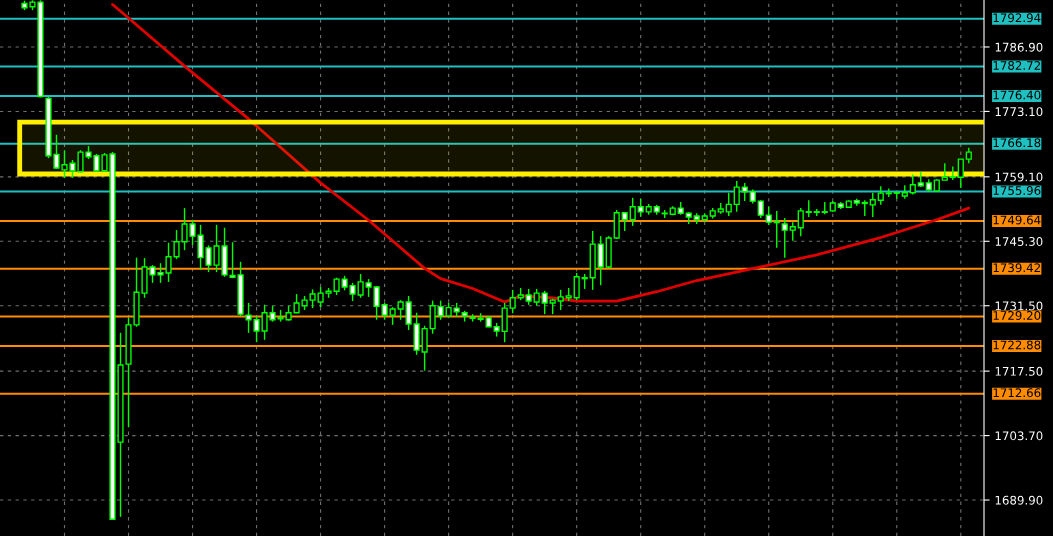 Image resolution: width=1053 pixels, height=536 pixels. I want to click on ref-line-label: 1729.20, so click(1017, 315).